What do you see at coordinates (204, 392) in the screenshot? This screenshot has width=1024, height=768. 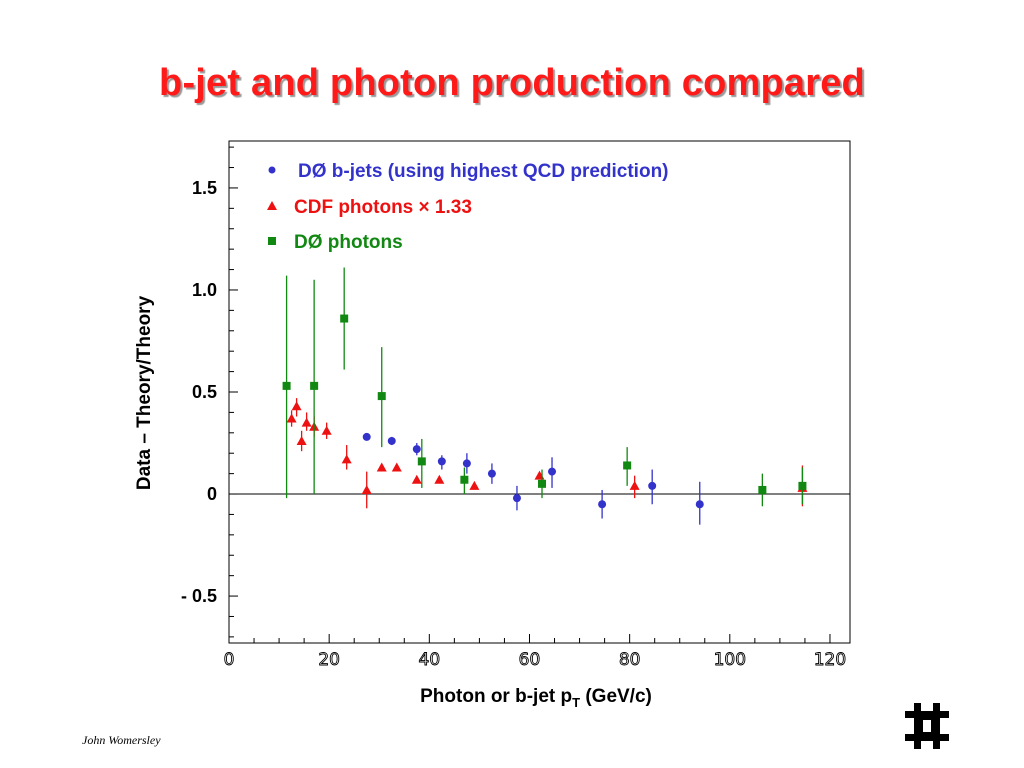 I see `y-tick-label: 0.5` at bounding box center [204, 392].